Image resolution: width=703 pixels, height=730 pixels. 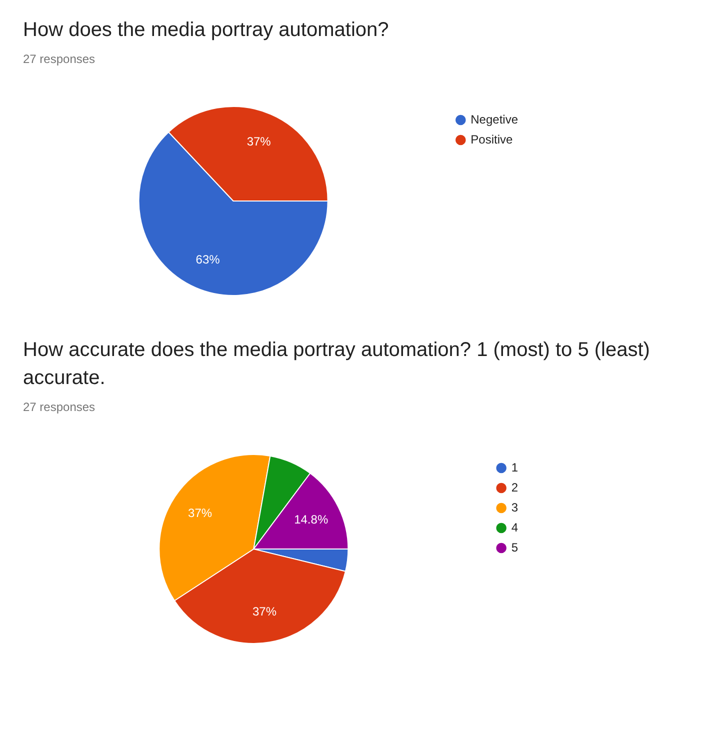 I want to click on chart-subtitle: 27 responses, so click(x=59, y=59).